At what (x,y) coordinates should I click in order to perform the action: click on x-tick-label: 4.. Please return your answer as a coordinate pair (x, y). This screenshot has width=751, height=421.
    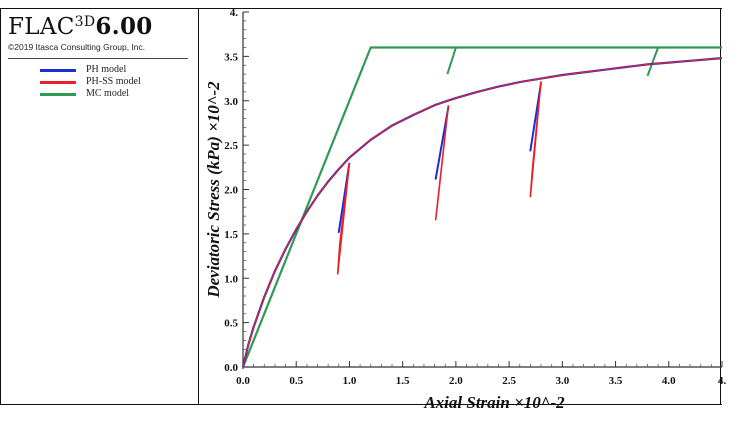
    Looking at the image, I should click on (722, 381).